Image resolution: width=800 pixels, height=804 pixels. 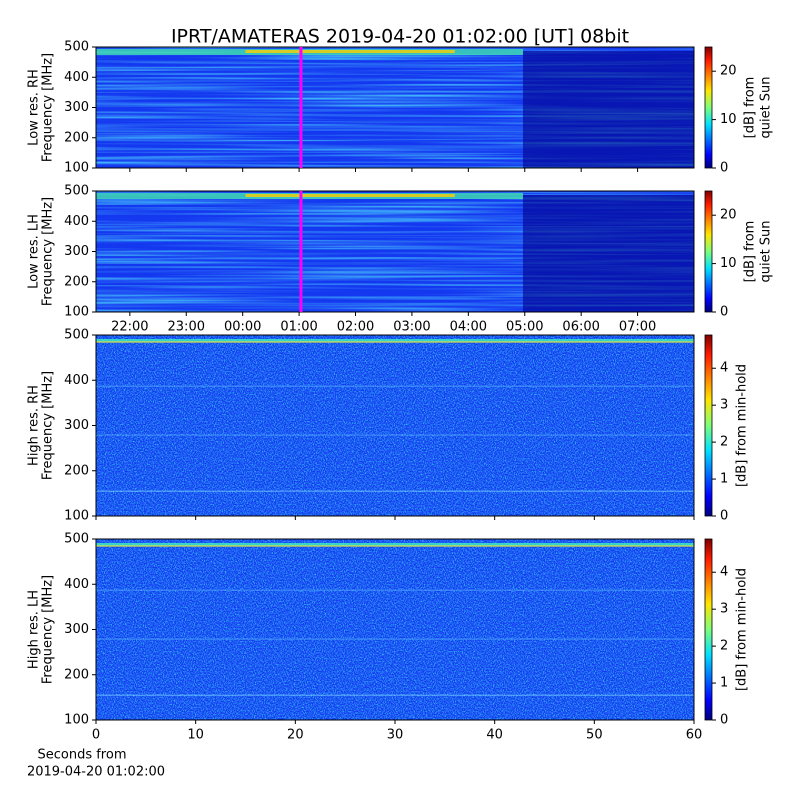 What do you see at coordinates (637, 327) in the screenshot?
I see `x-tick-label: 07:00` at bounding box center [637, 327].